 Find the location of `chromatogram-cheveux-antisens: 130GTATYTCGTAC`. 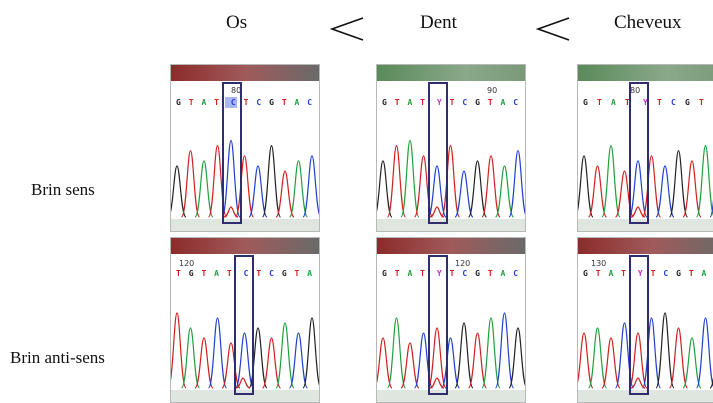

chromatogram-cheveux-antisens: 130GTATYTCGTAC is located at coordinates (645, 320).